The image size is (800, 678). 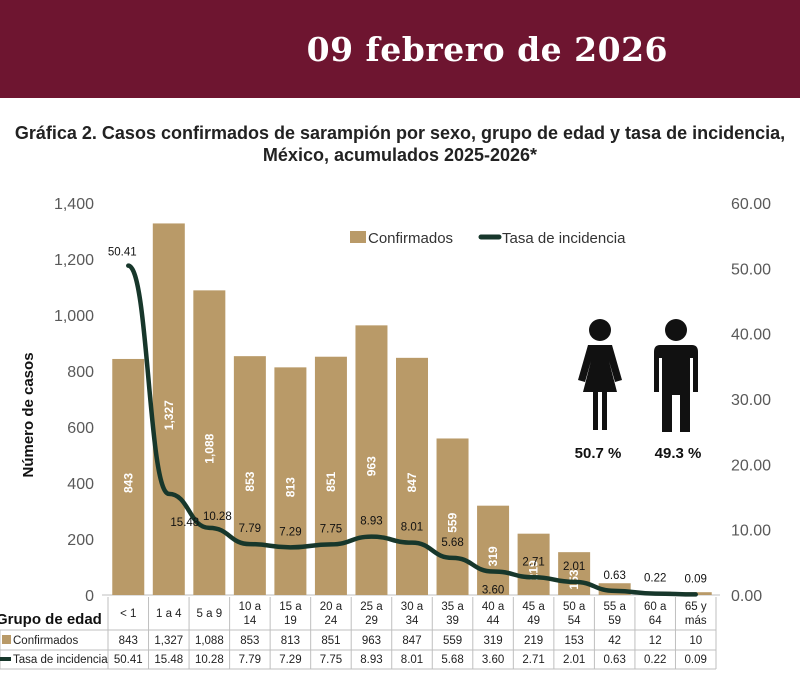 I want to click on bar-value-label: 843, so click(x=128, y=483).